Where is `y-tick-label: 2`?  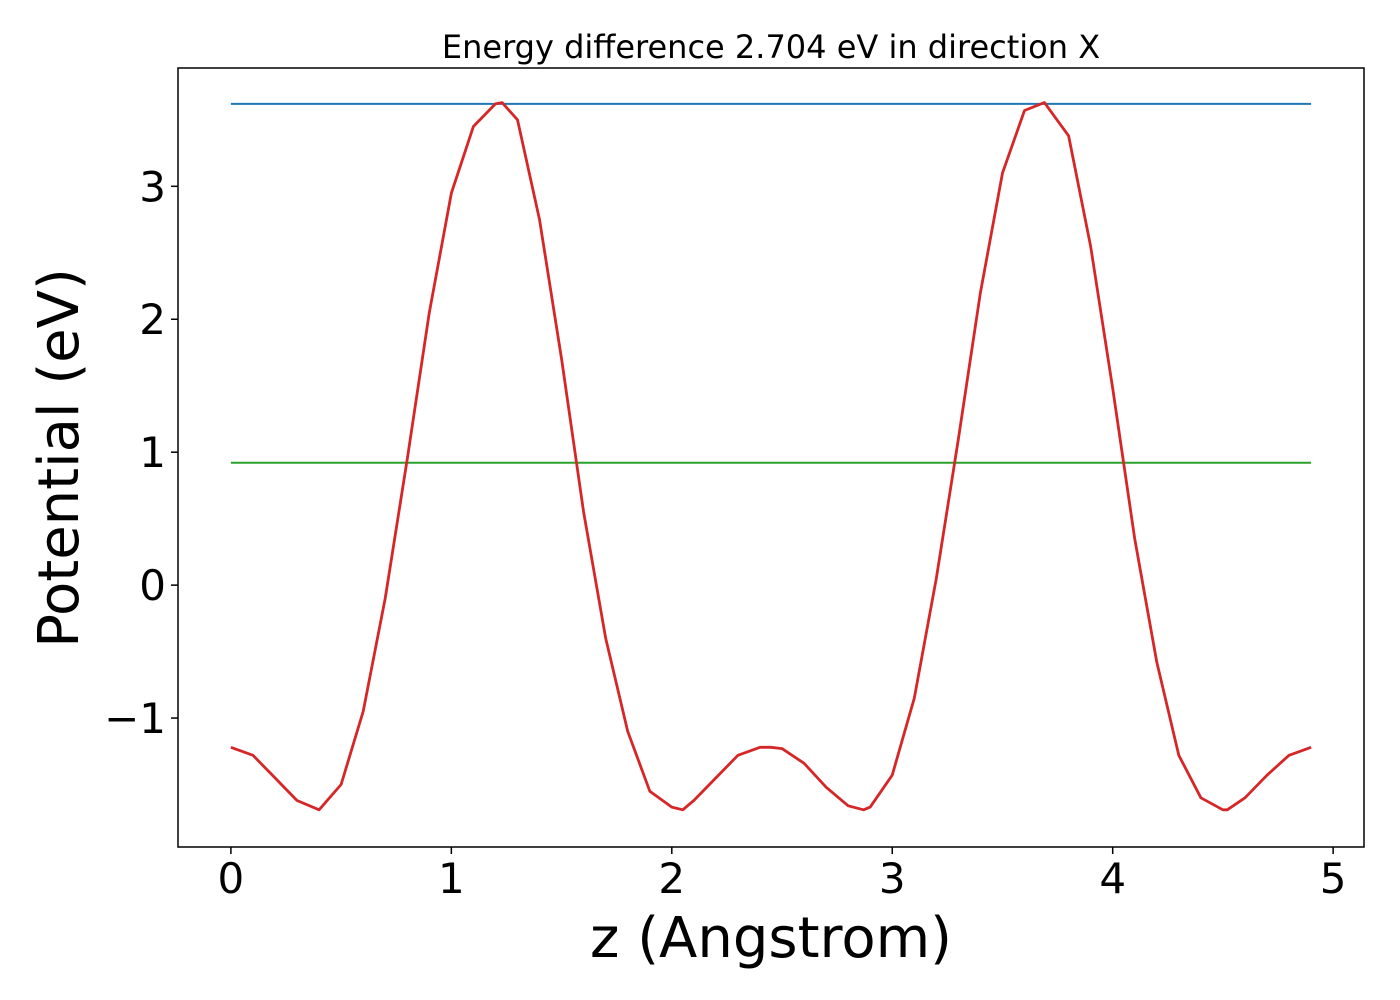 y-tick-label: 2 is located at coordinates (152, 319).